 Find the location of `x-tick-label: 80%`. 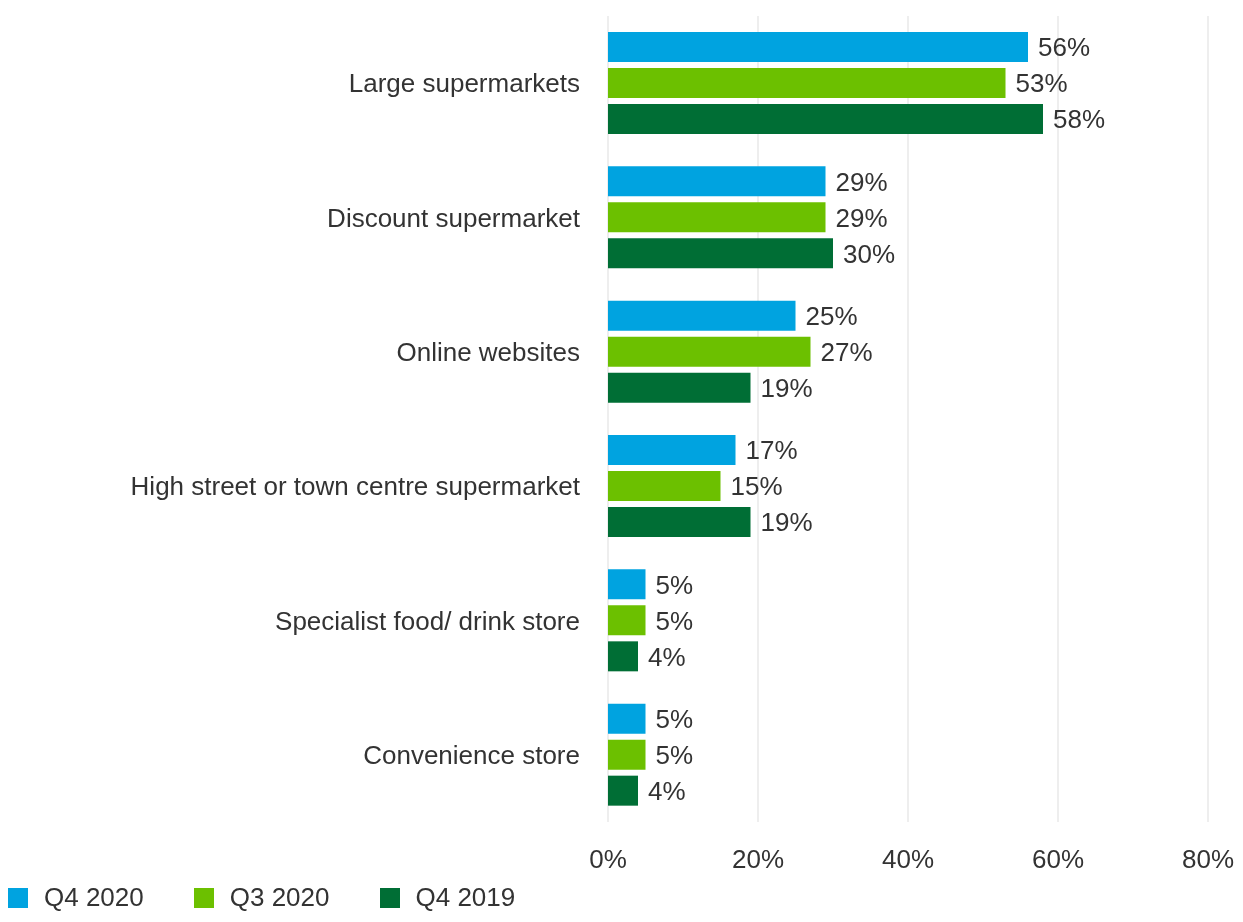

x-tick-label: 80% is located at coordinates (1208, 859).